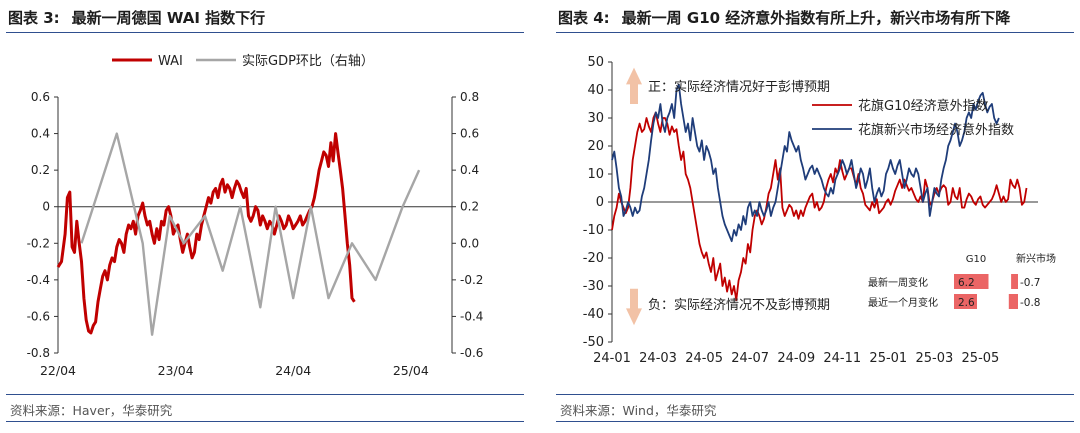 This screenshot has height=433, width=1080. Describe the element at coordinates (796, 358) in the screenshot. I see `x-tick-label: 24-09` at that location.